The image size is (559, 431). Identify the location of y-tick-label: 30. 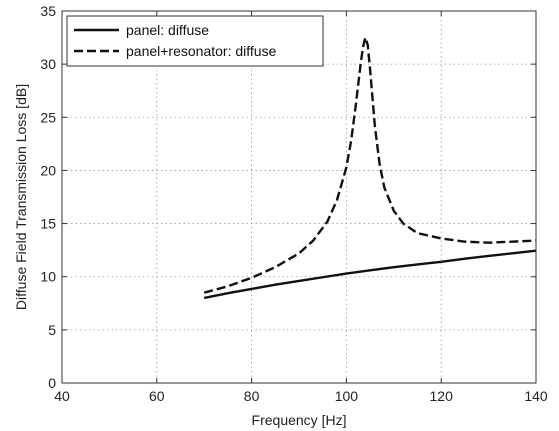
(48, 64).